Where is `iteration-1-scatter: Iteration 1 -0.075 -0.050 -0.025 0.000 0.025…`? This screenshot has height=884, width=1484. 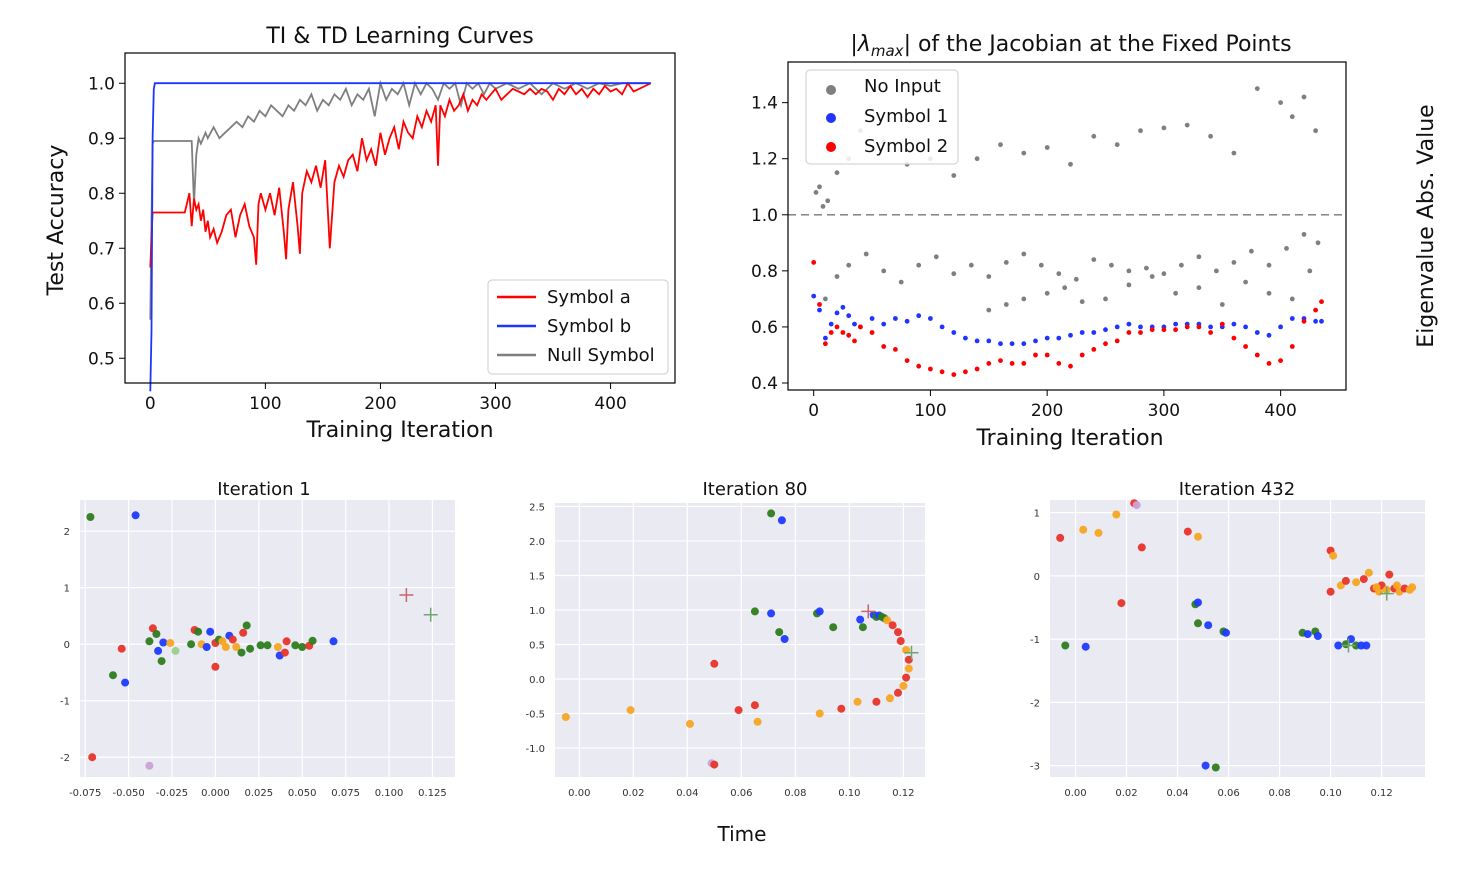
iteration-1-scatter: Iteration 1 -0.075 -0.050 -0.025 0.000 0.025… is located at coordinates (257, 639).